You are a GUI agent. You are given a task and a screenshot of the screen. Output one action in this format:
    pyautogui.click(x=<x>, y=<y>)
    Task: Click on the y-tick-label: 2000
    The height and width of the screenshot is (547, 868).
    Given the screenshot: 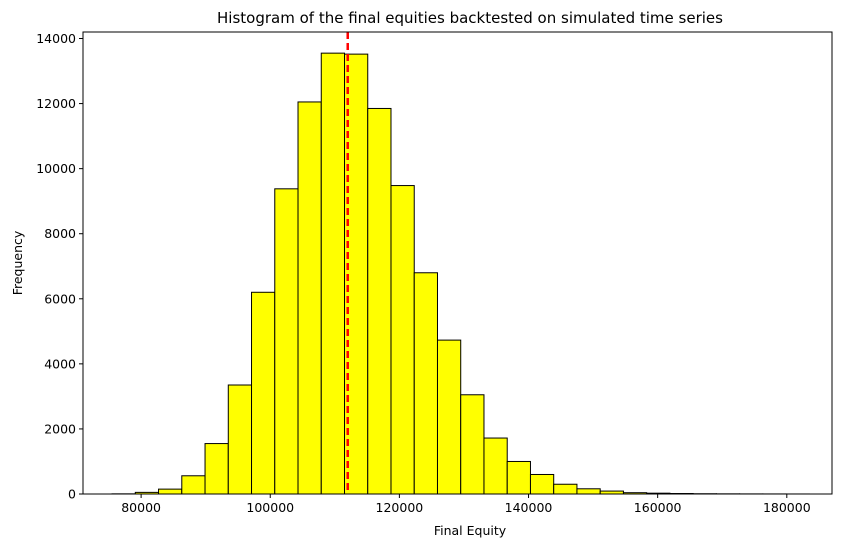 What is the action you would take?
    pyautogui.click(x=60, y=428)
    